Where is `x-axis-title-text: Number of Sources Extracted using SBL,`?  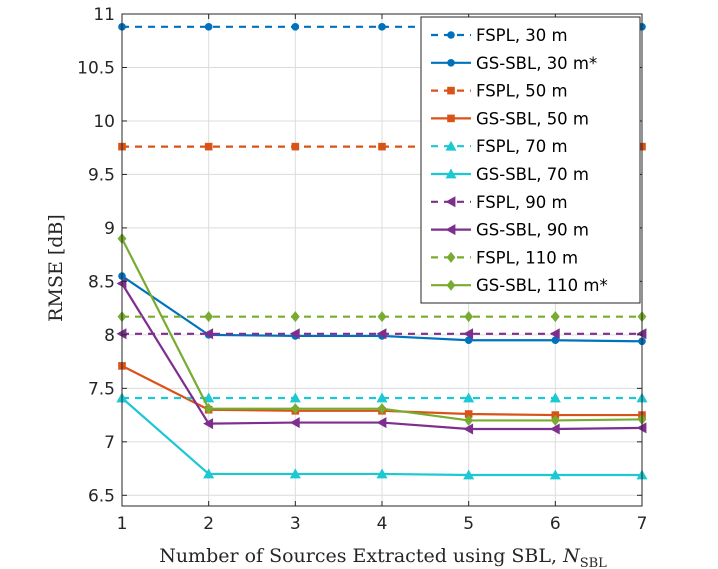 x-axis-title-text: Number of Sources Extracted using SBL, is located at coordinates (361, 556).